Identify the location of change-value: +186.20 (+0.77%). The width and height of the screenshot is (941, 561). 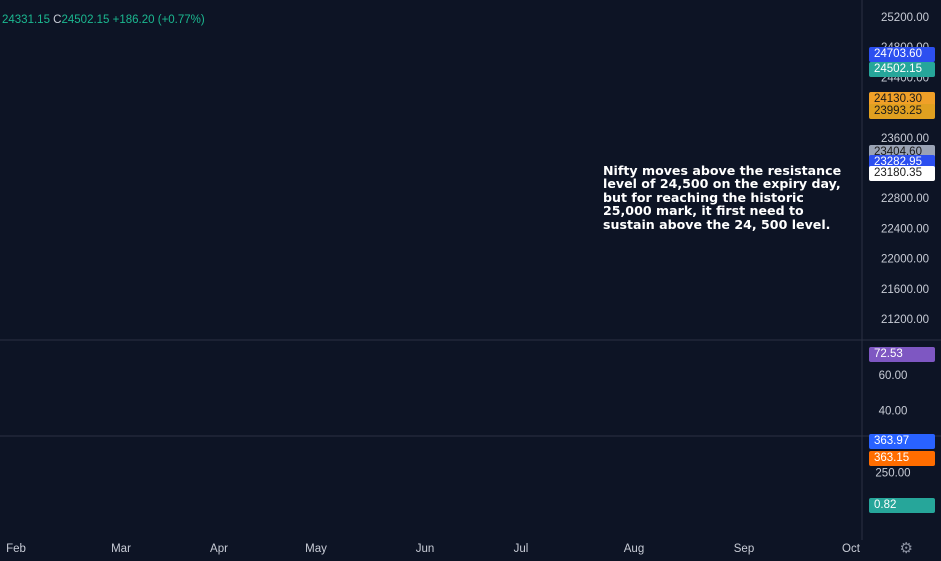
(158, 20).